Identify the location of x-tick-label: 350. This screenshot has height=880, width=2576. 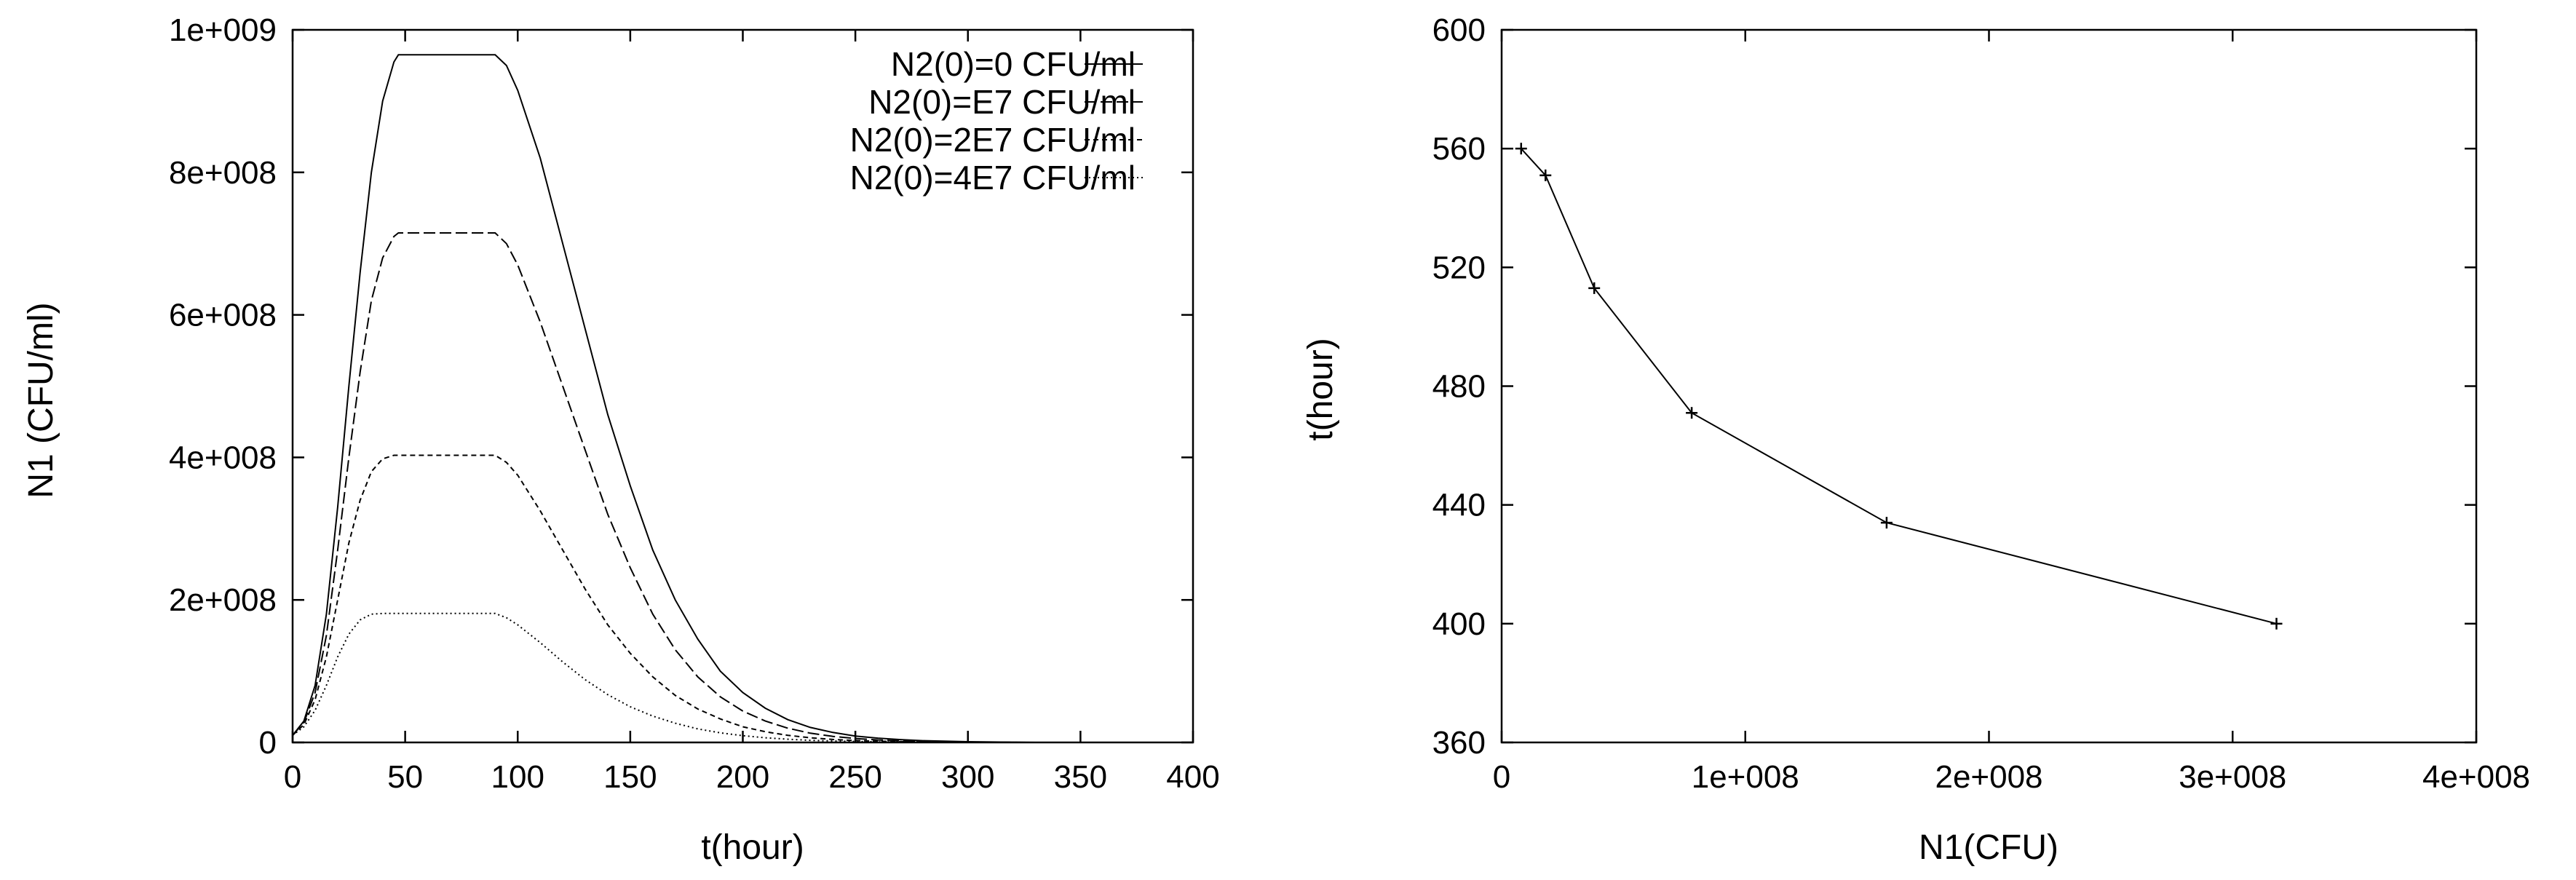
(1080, 777).